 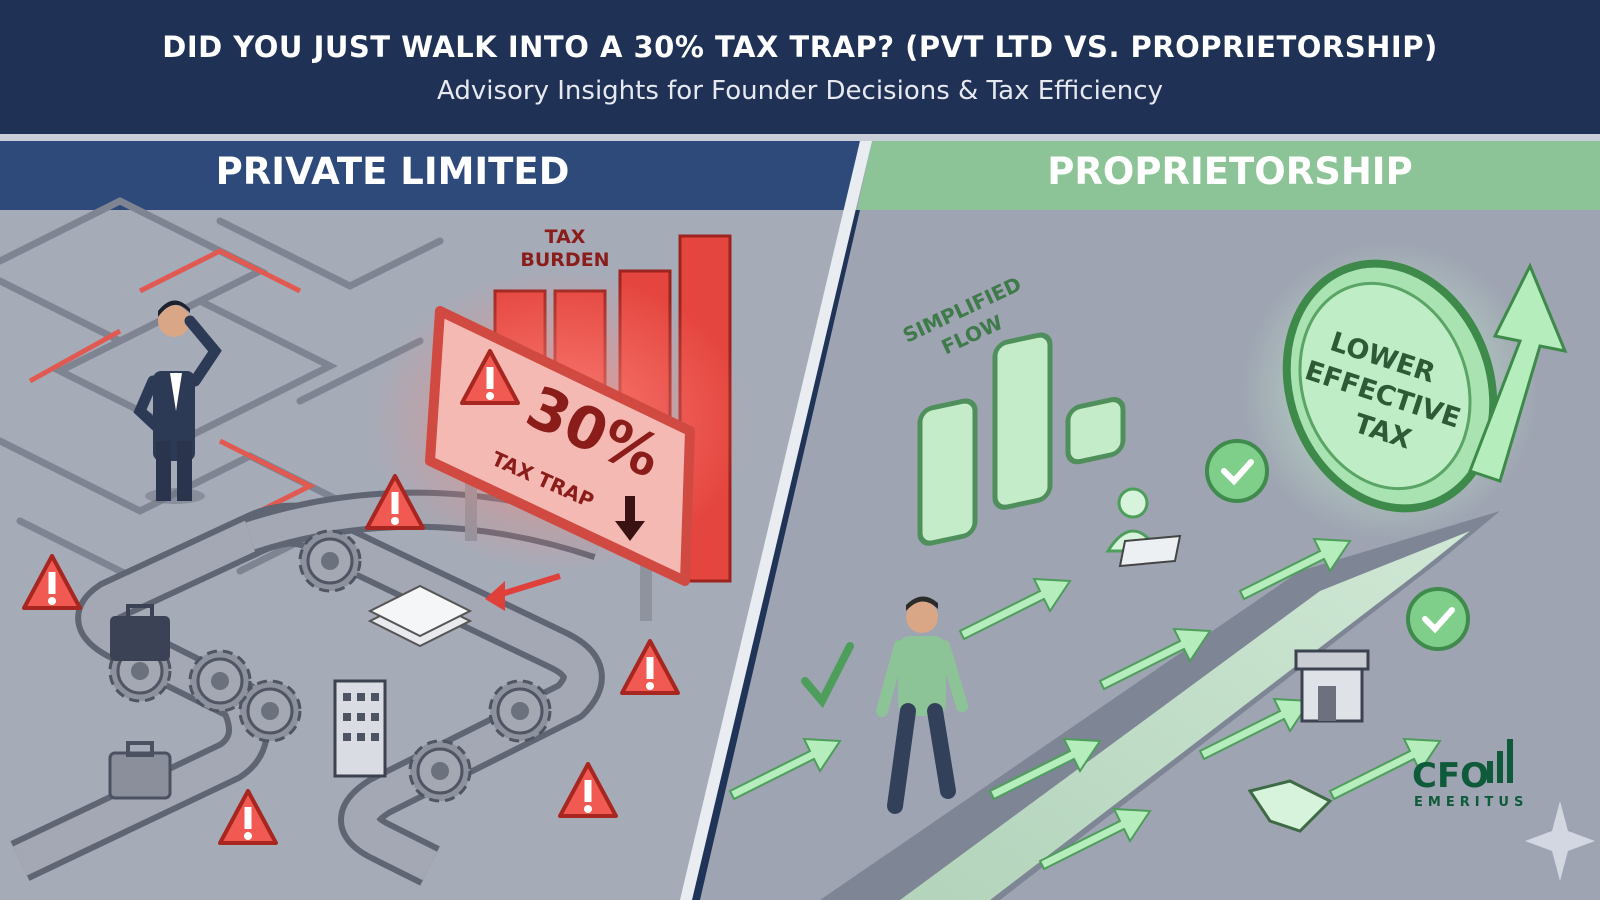 What do you see at coordinates (360, 728) in the screenshot?
I see `office-building-icon` at bounding box center [360, 728].